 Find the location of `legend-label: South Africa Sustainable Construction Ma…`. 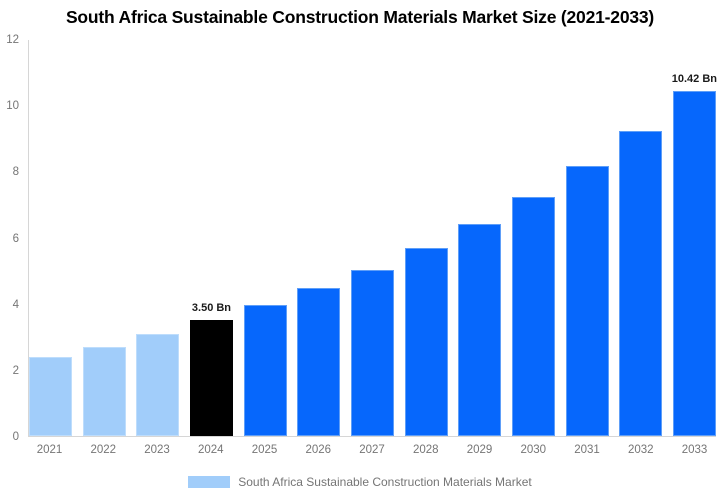

legend-label: South Africa Sustainable Construction Ma… is located at coordinates (385, 482).